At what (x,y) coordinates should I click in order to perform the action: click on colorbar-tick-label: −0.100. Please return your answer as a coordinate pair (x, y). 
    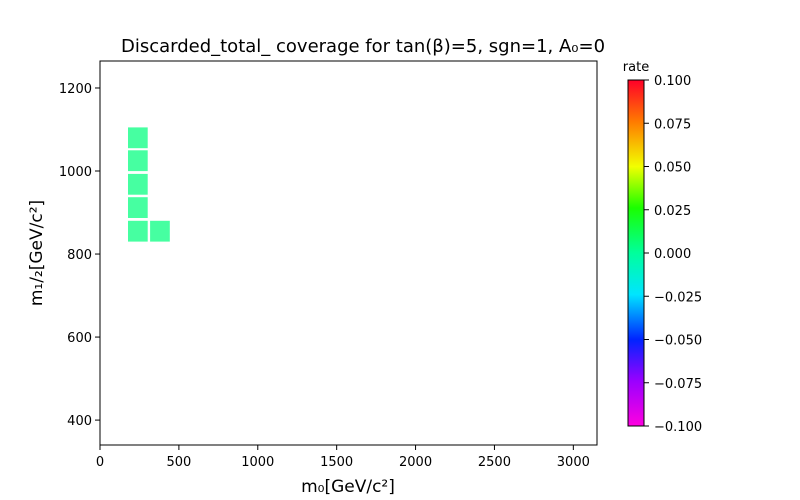
    Looking at the image, I should click on (678, 427).